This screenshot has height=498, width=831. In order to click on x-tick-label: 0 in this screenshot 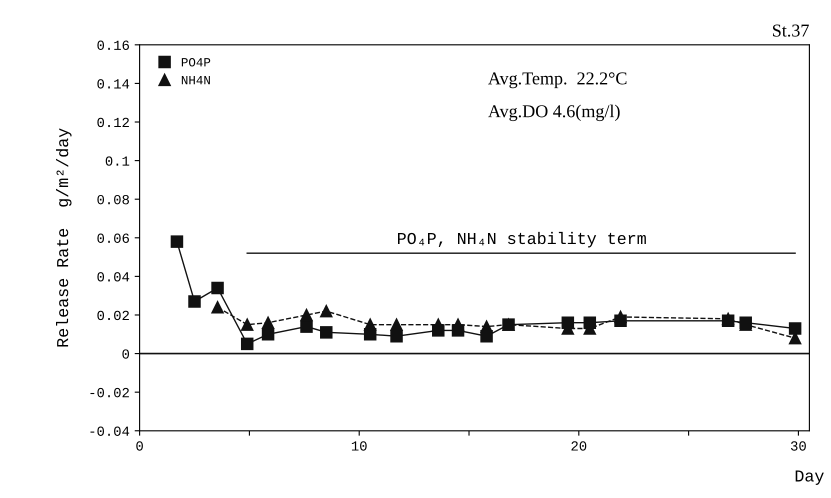, I will do `click(139, 446)`.